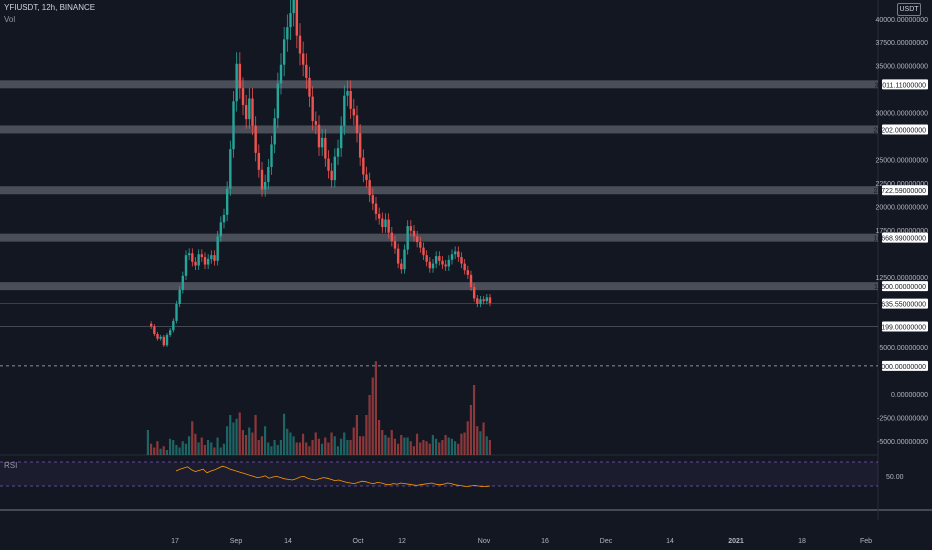 This screenshot has width=932, height=550. Describe the element at coordinates (900, 287) in the screenshot. I see `level-label: 11500.00000000` at that location.